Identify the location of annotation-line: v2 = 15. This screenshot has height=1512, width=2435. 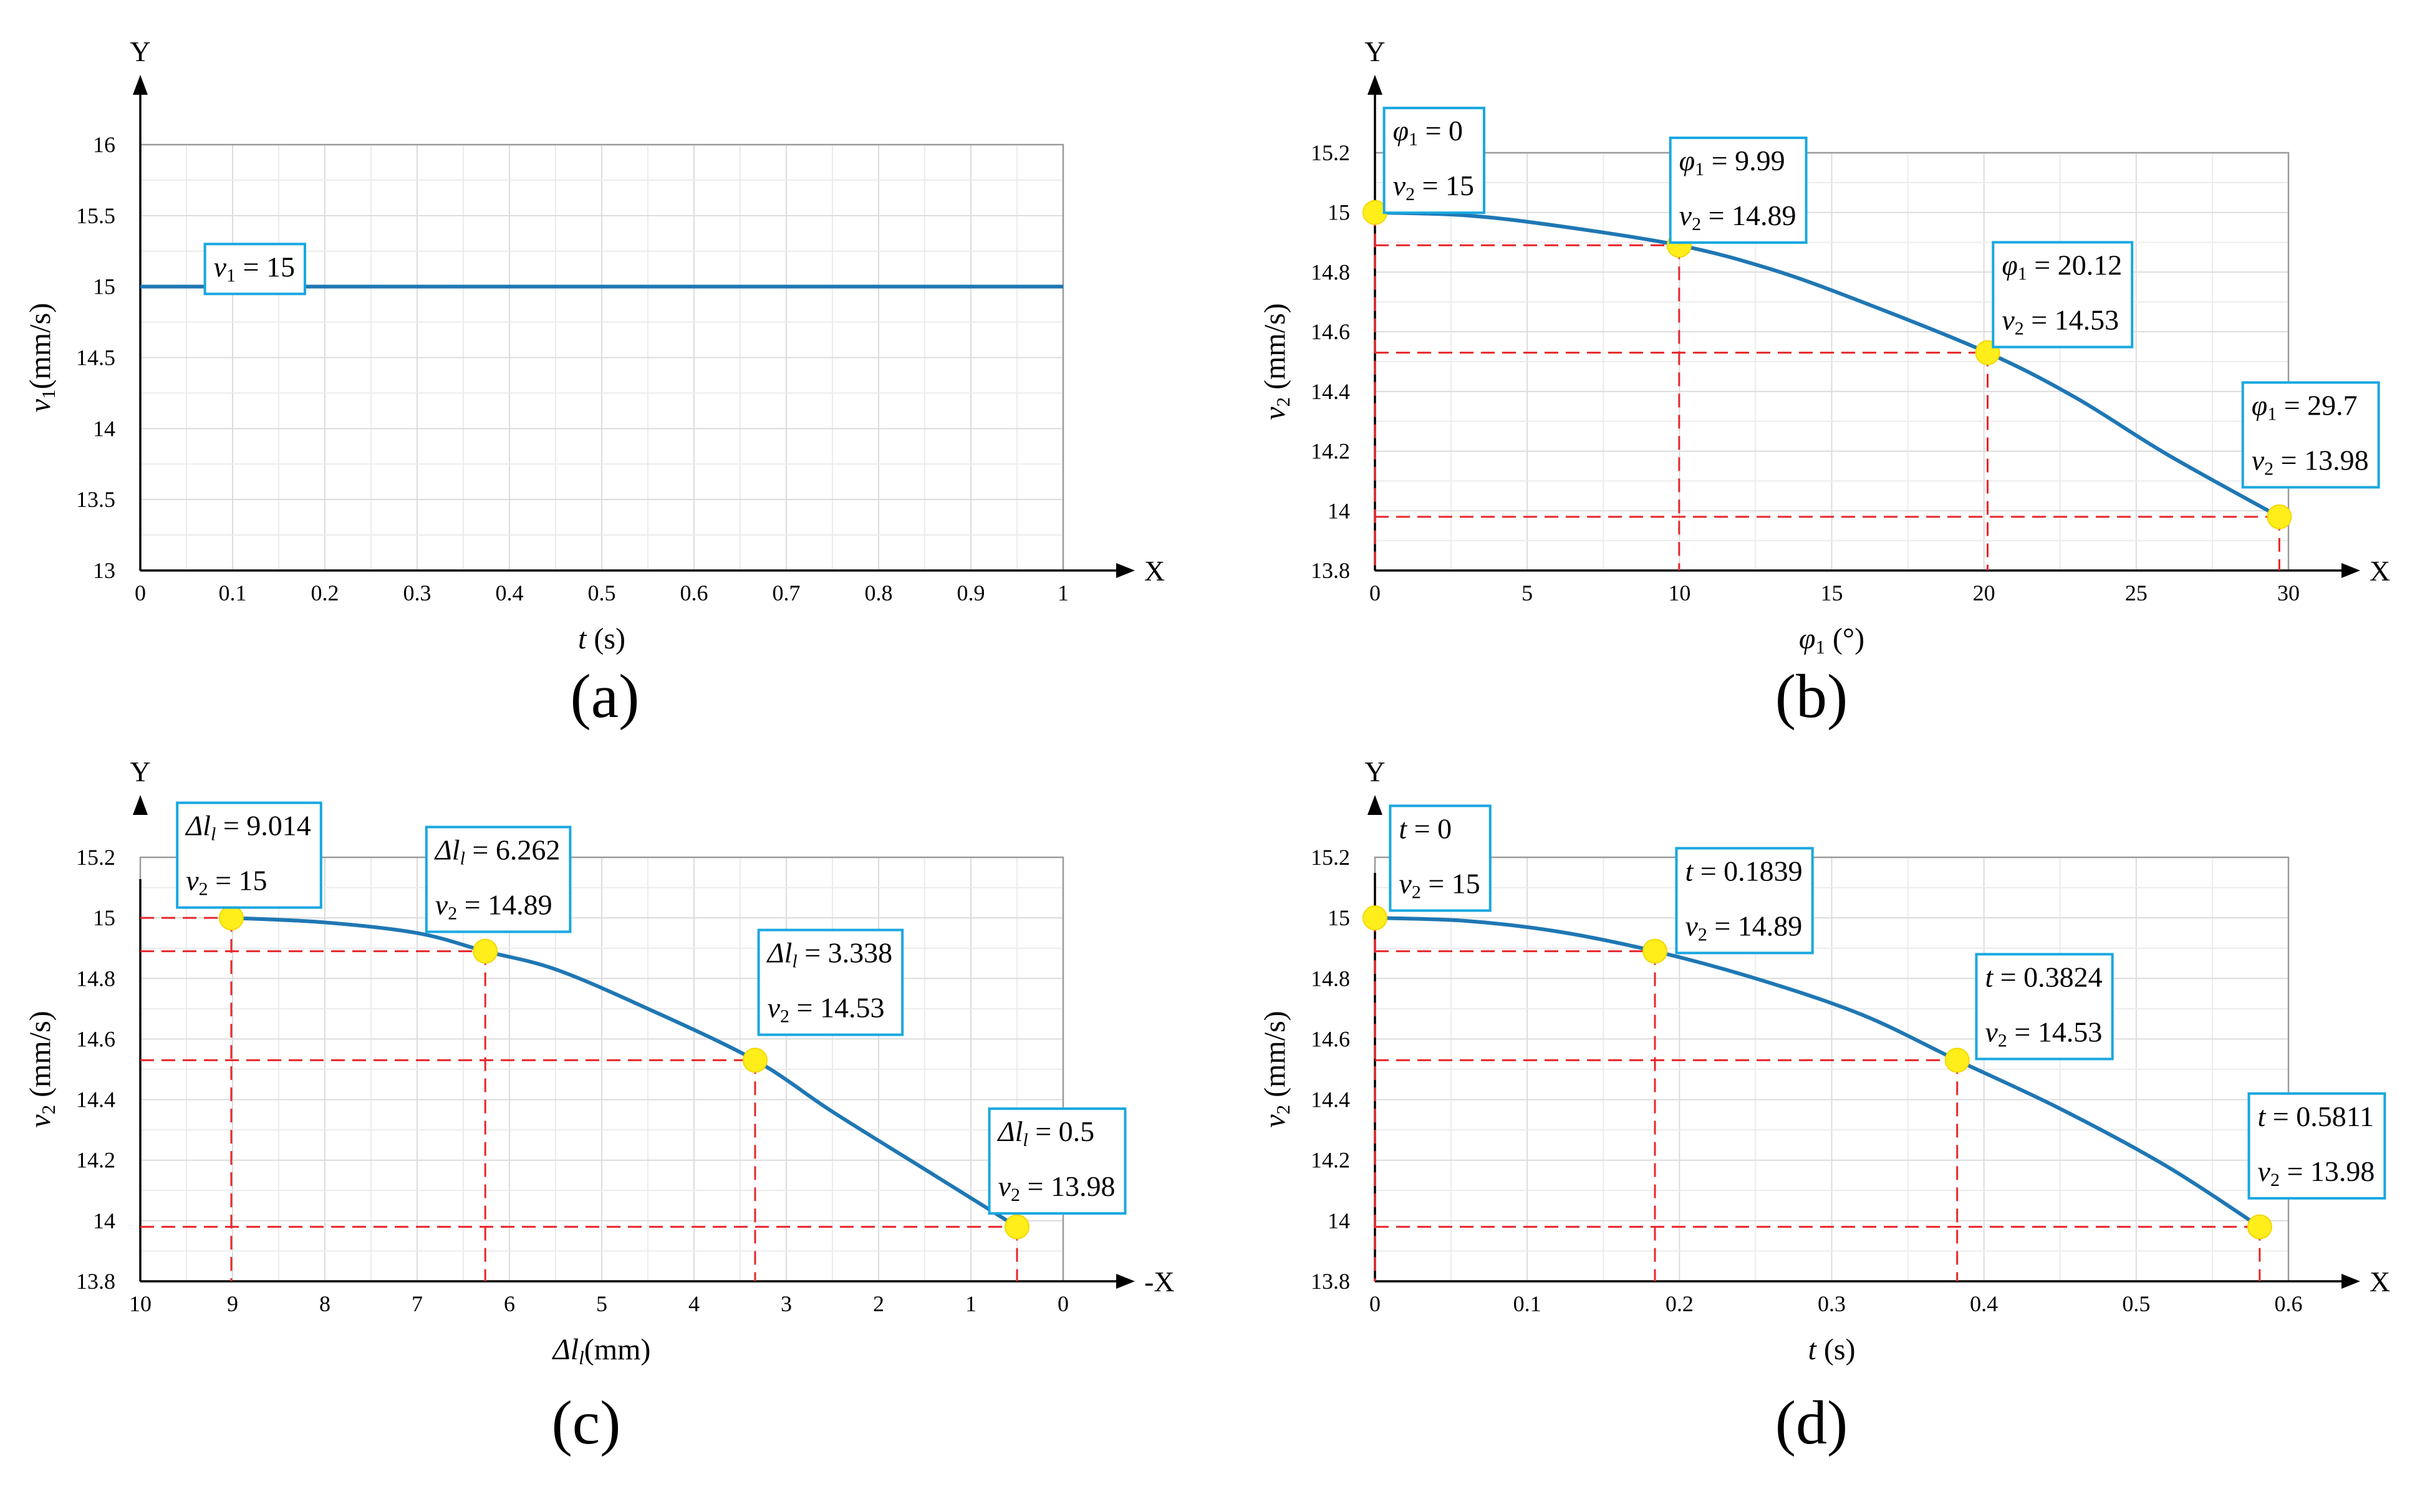
(226, 882).